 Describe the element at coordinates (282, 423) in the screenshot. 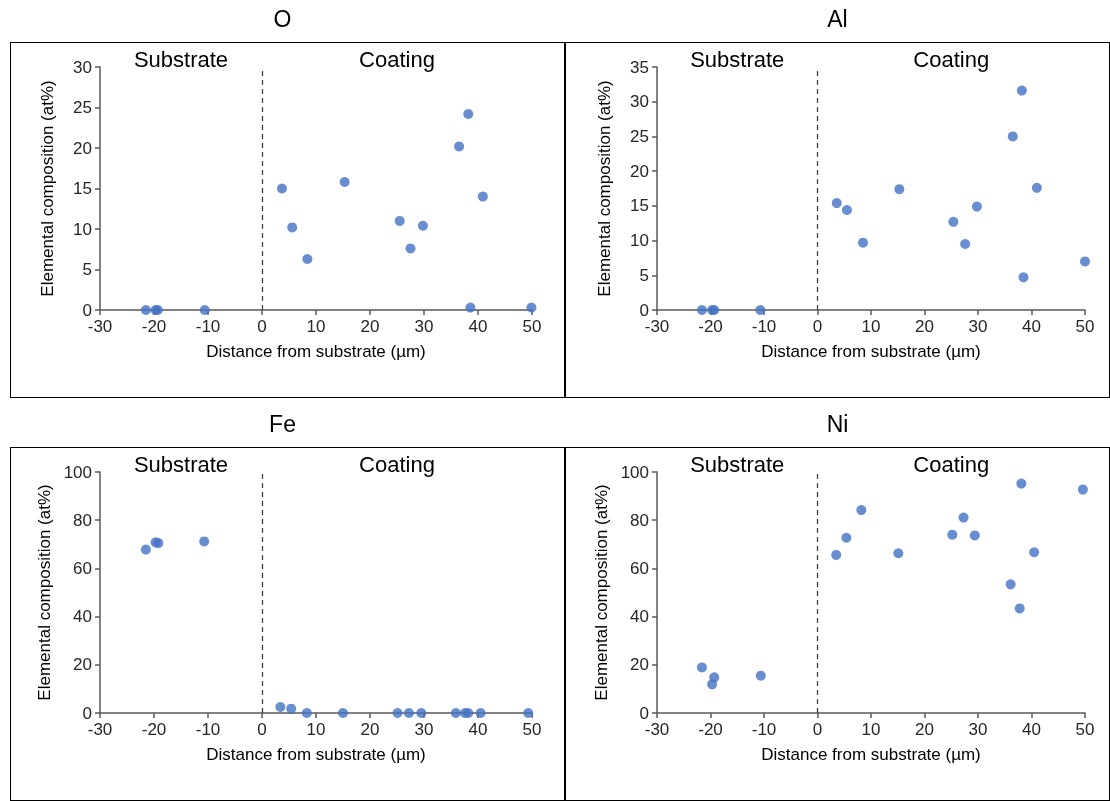

I see `chart-title: Fe` at that location.